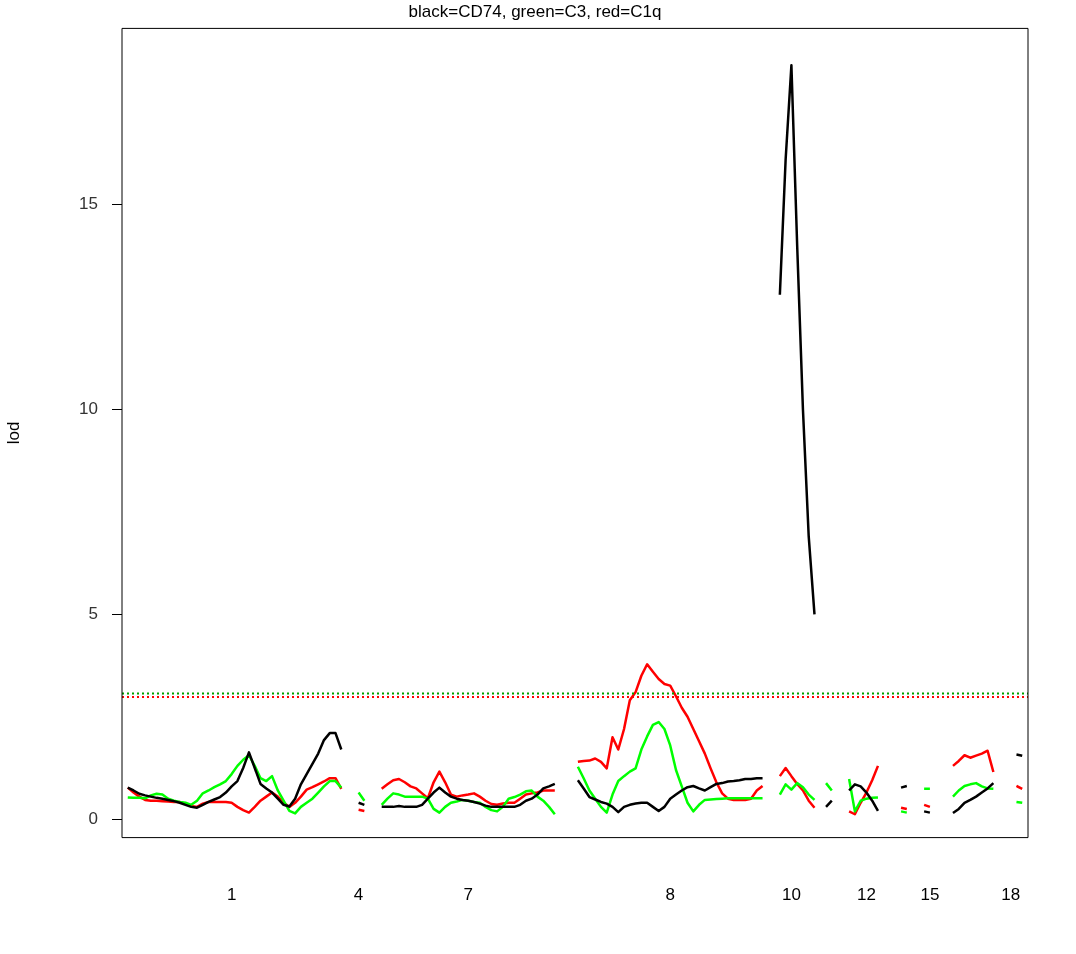 This screenshot has height=954, width=1076. Describe the element at coordinates (670, 895) in the screenshot. I see `x-tick-label: 8` at that location.